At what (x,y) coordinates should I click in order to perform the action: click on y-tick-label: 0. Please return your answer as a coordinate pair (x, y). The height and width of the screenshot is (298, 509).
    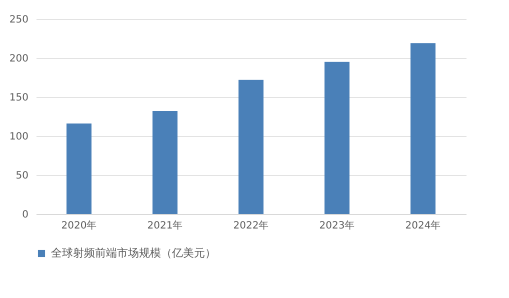
    Looking at the image, I should click on (25, 215).